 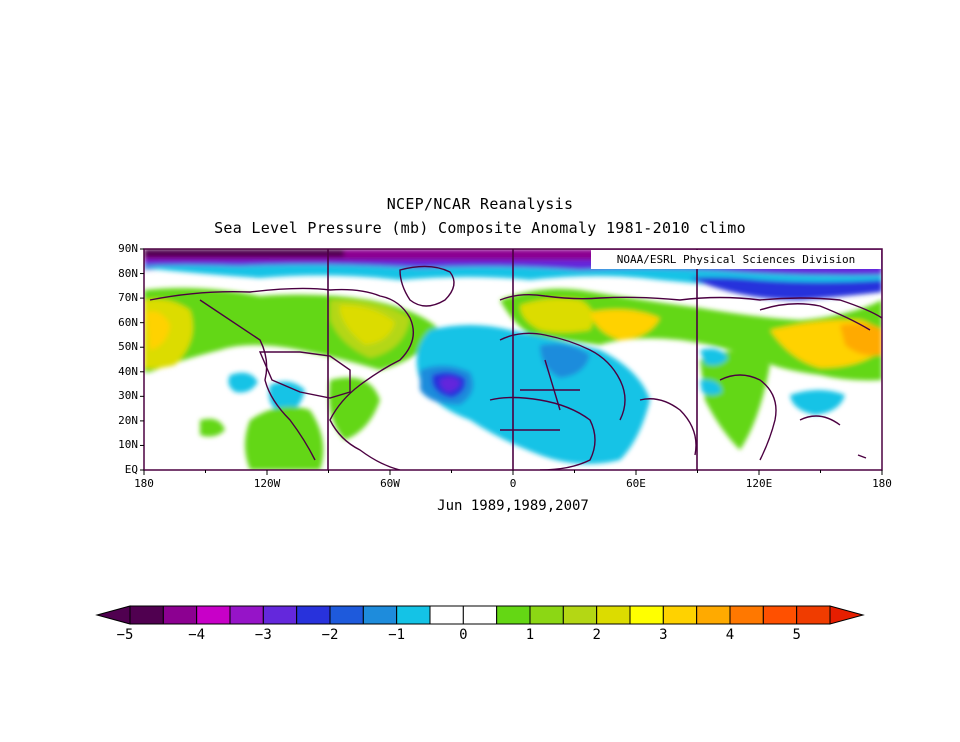 What do you see at coordinates (128, 248) in the screenshot?
I see `lat-label: 90N` at bounding box center [128, 248].